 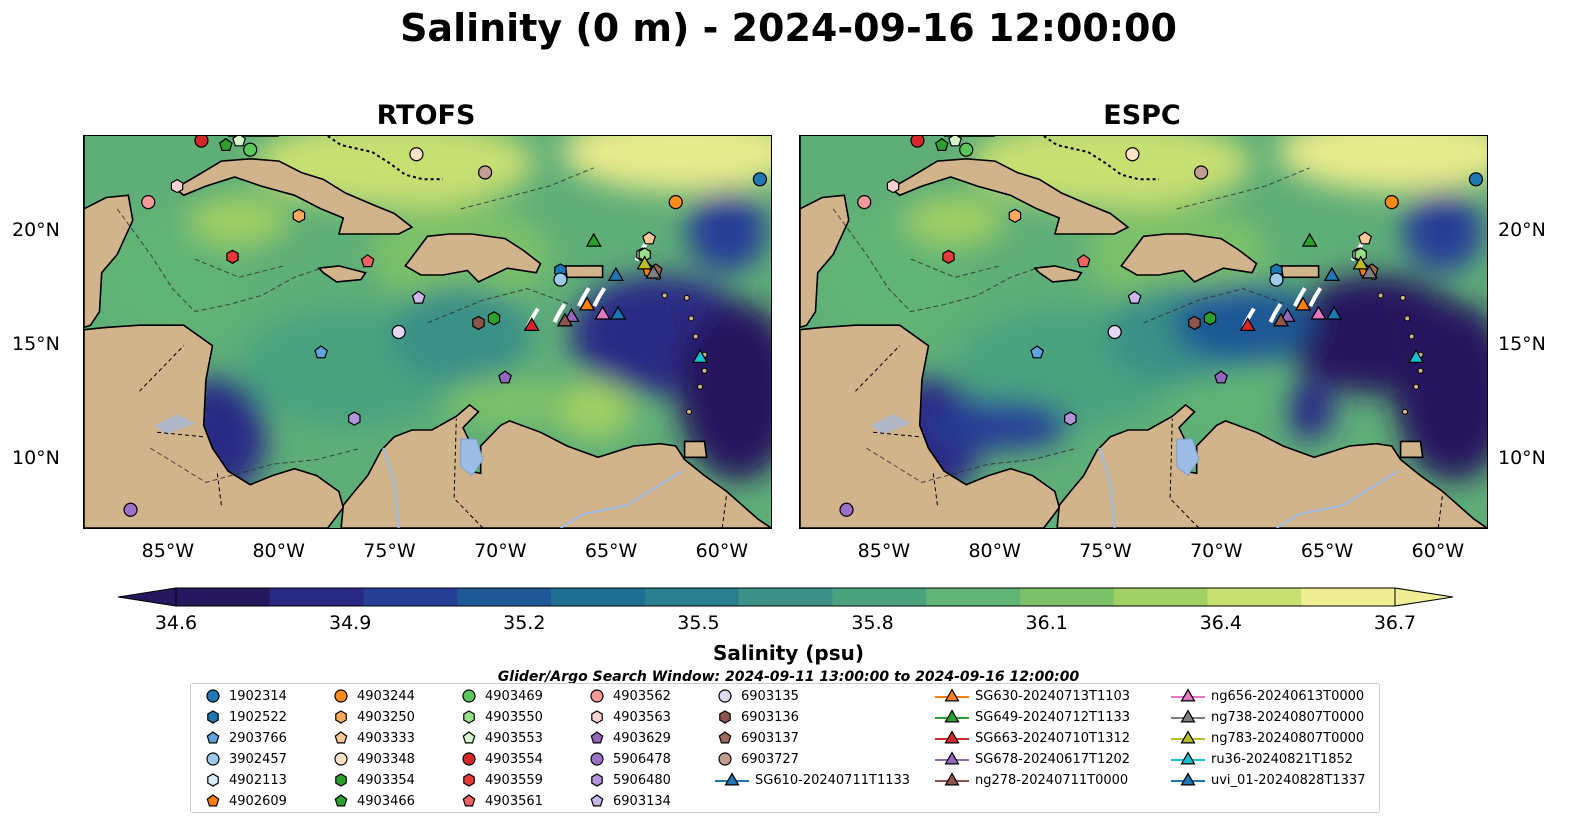 What do you see at coordinates (1440, 510) in the screenshot?
I see `country-border` at bounding box center [1440, 510].